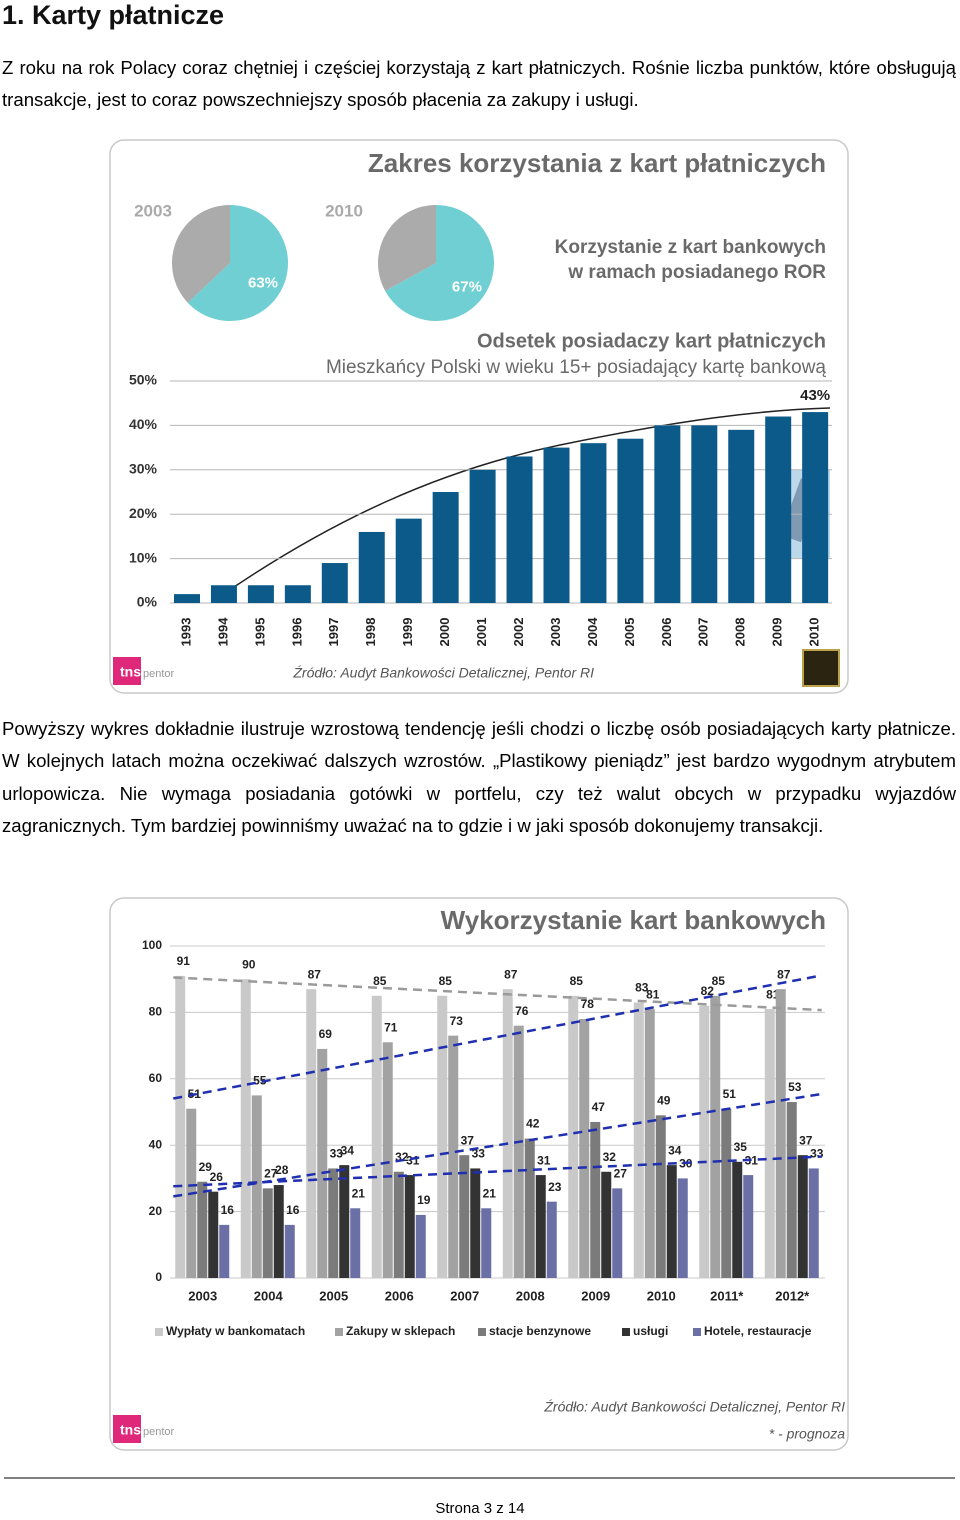 This screenshot has width=960, height=1520. I want to click on legend-label: usługi, so click(650, 1331).